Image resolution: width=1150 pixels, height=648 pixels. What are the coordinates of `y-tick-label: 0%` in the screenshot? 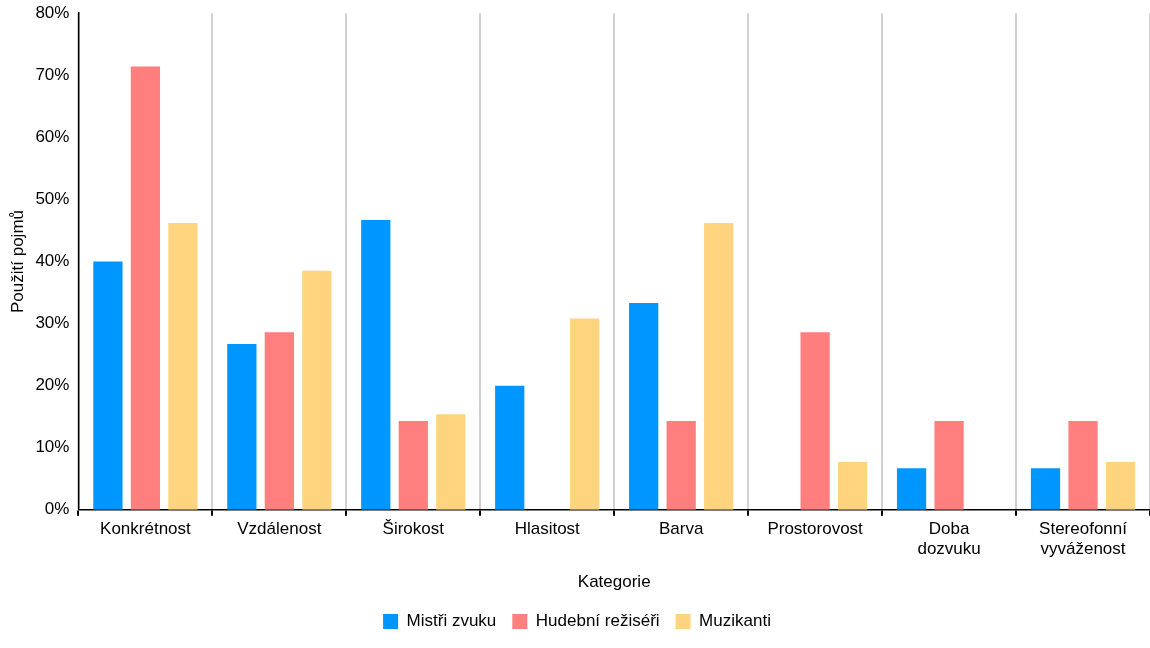 It's located at (57, 509).